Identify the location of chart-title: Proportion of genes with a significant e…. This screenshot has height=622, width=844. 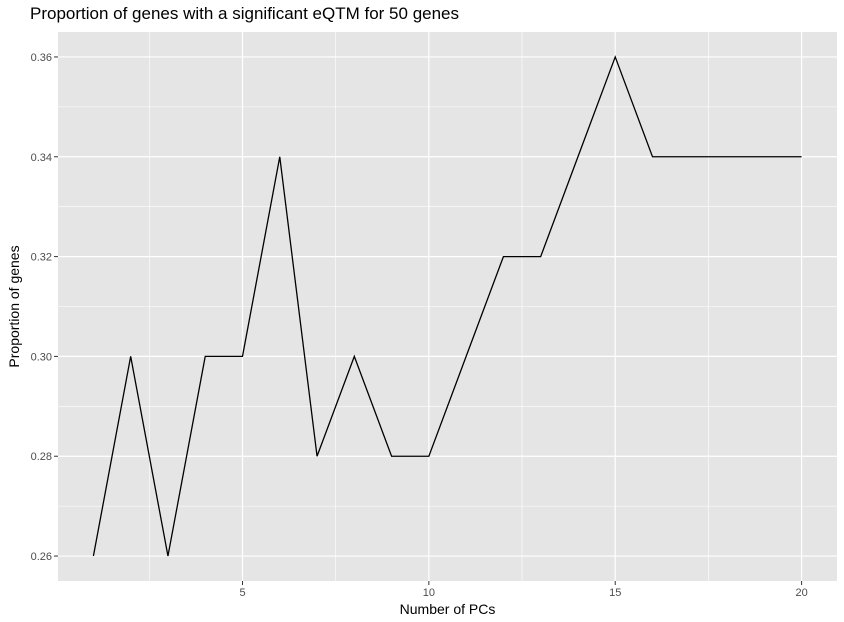
(245, 13).